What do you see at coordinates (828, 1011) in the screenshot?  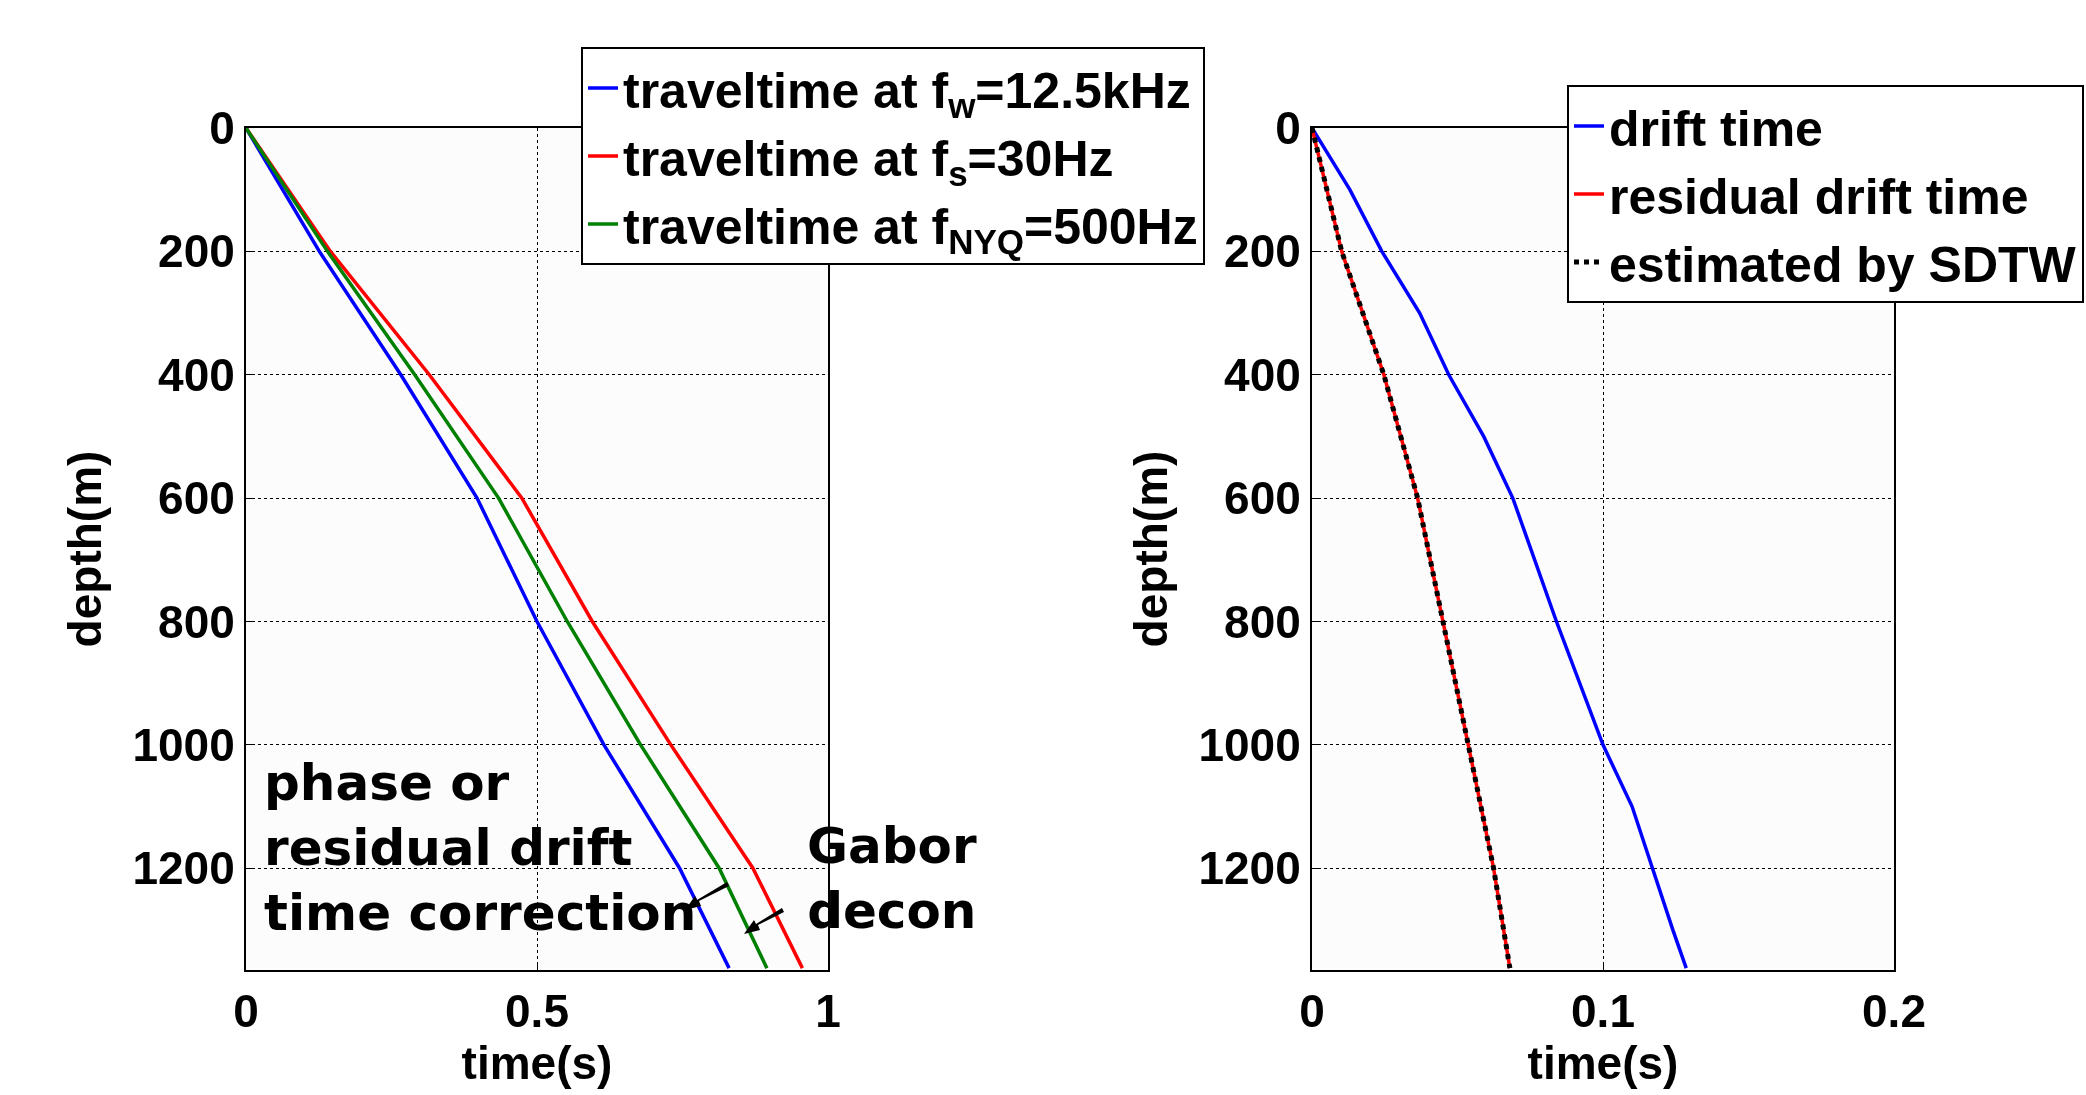 I see `x-tick-label: 1` at bounding box center [828, 1011].